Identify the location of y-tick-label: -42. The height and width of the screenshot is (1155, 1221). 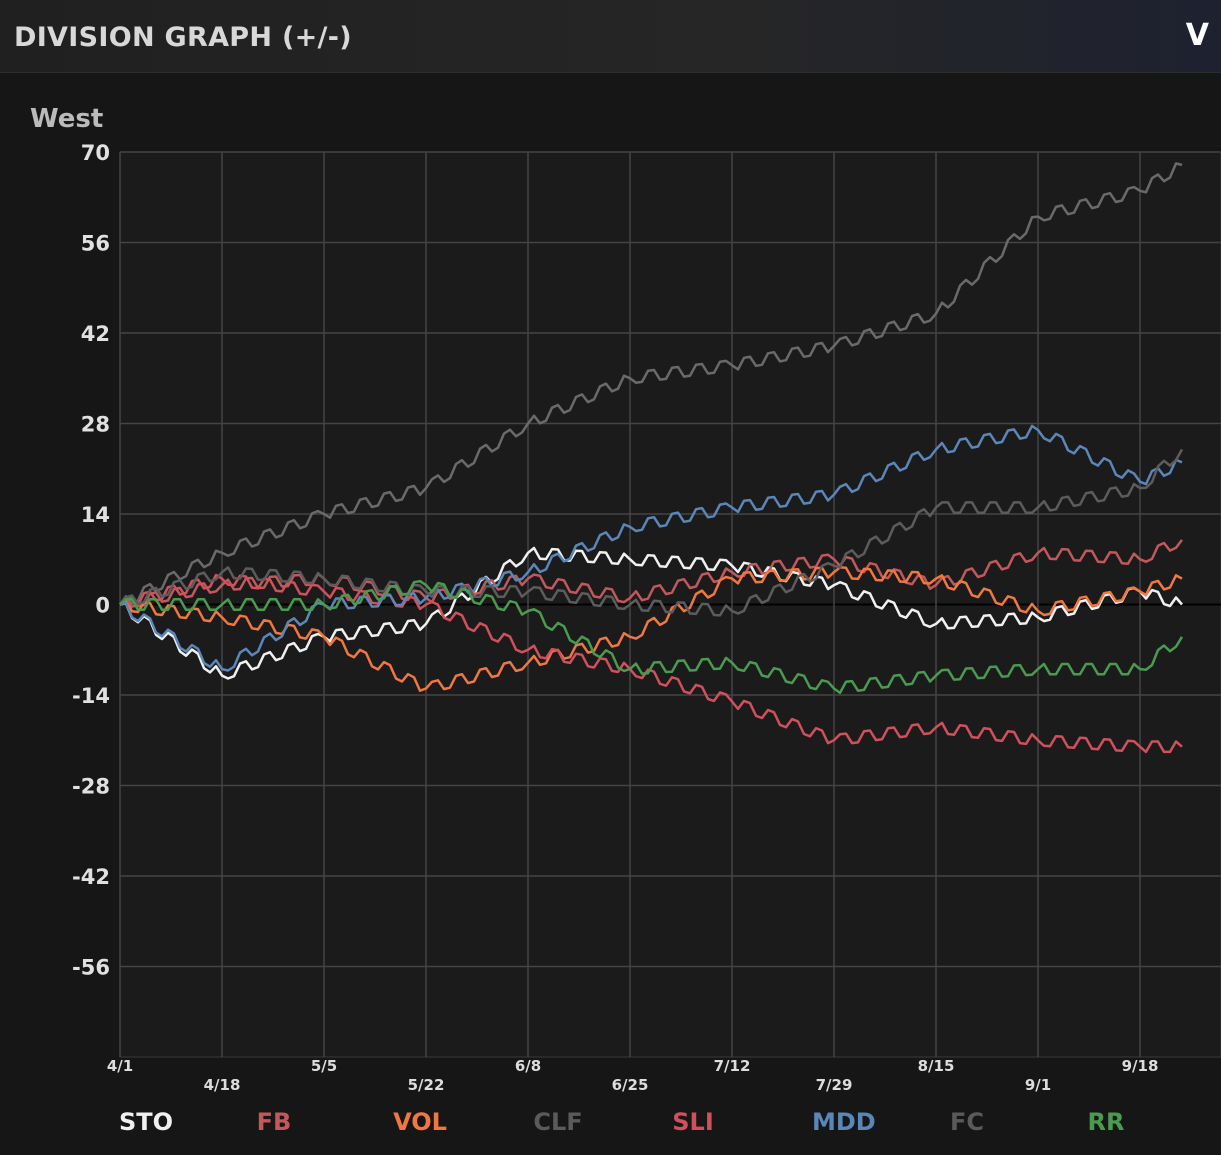
(91, 877).